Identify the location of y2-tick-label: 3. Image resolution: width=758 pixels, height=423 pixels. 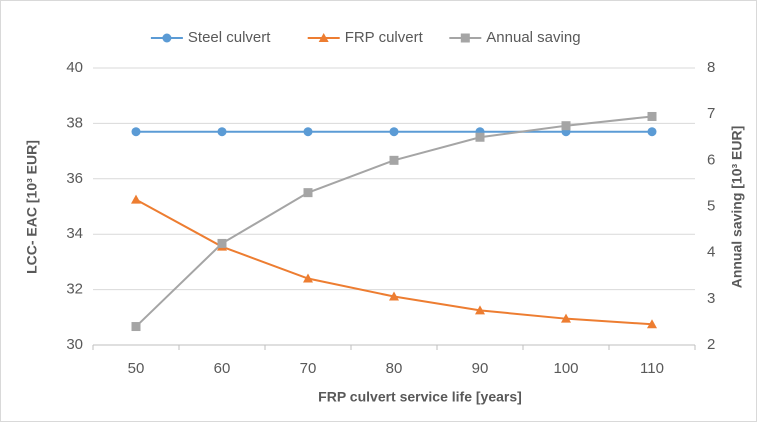
(711, 298).